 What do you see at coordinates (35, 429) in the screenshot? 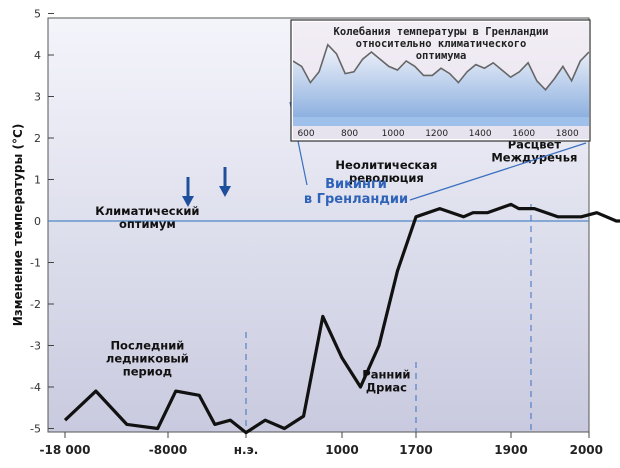
I see `y-tick-label: -5` at bounding box center [35, 429].